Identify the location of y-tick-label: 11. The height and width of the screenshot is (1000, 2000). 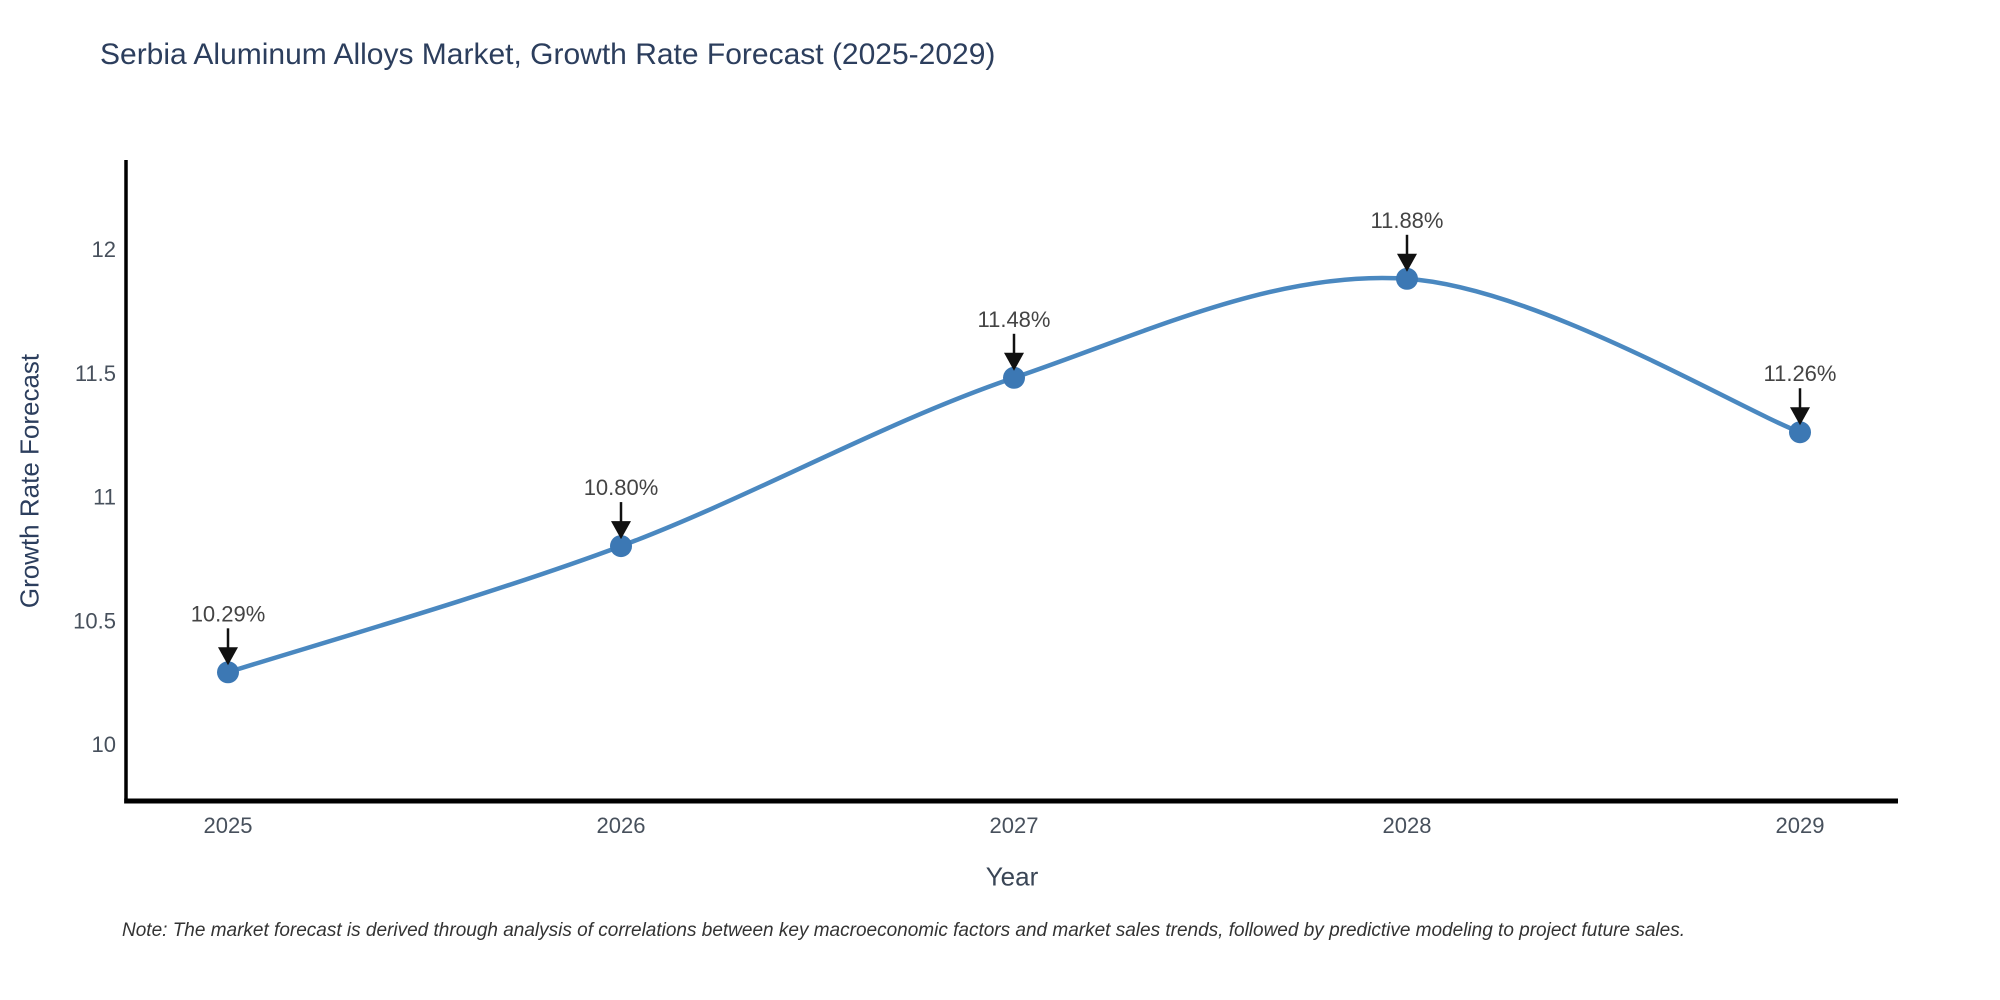
(104, 497).